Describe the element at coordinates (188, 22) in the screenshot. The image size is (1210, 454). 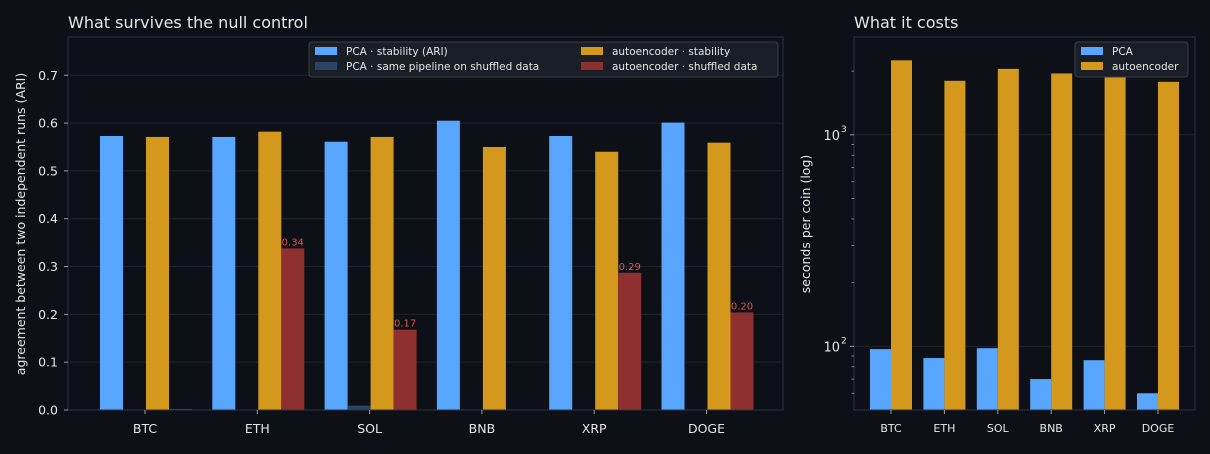
I see `stability-chart-title: What survives the null control` at that location.